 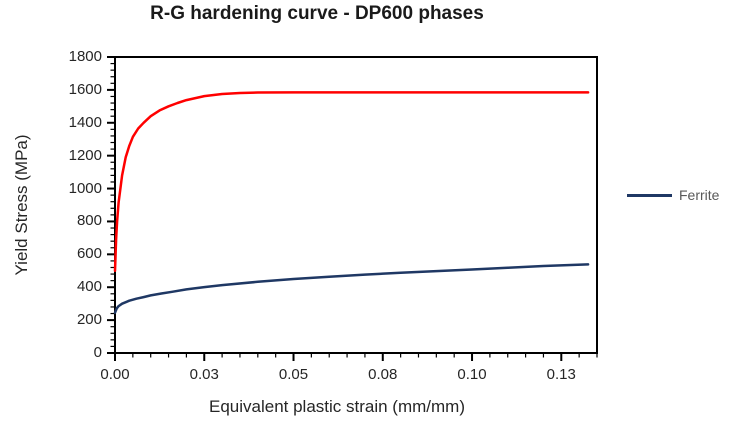 I want to click on legend: Ferrite, so click(x=673, y=195).